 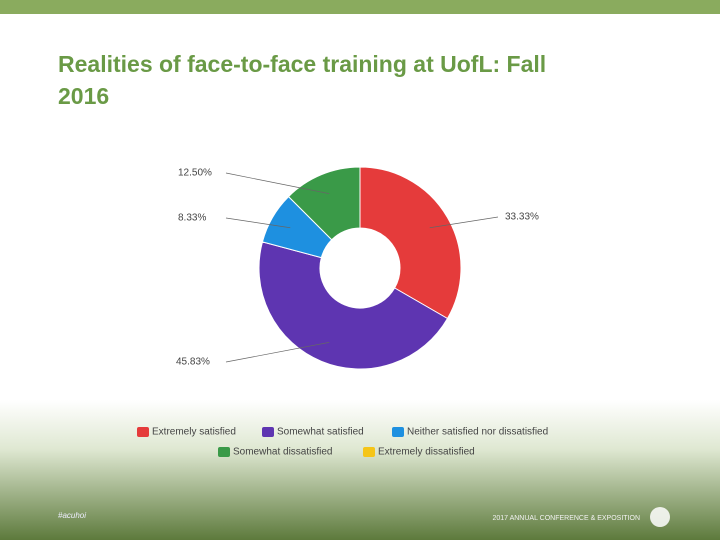 What do you see at coordinates (566, 518) in the screenshot?
I see `event-name: 2017 ANNUAL CONFERENCE & EXPOSITION` at bounding box center [566, 518].